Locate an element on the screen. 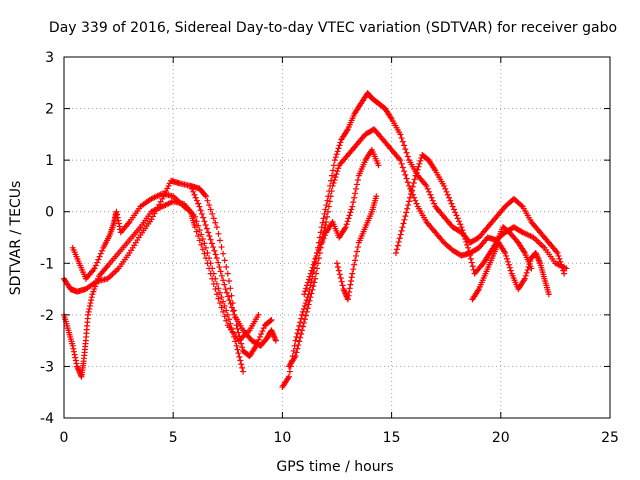 The height and width of the screenshot is (480, 640). x-tick-label: 0 is located at coordinates (64, 438).